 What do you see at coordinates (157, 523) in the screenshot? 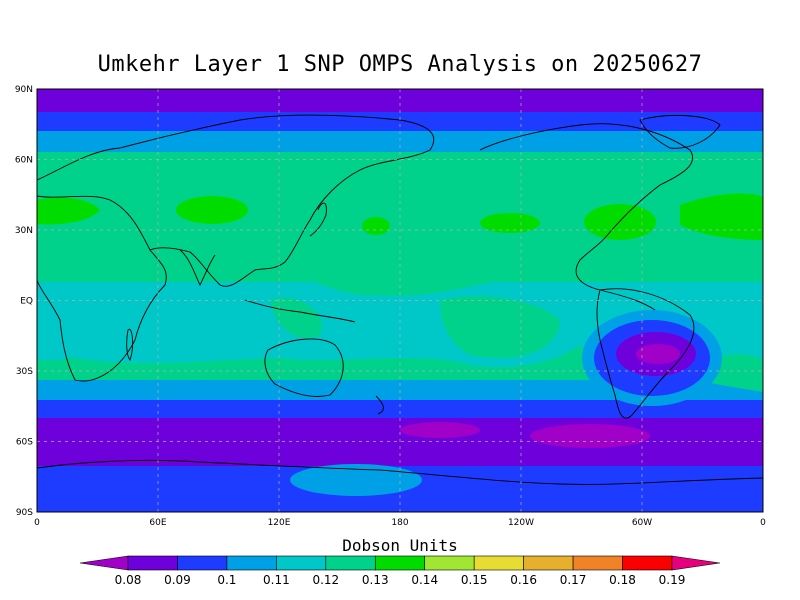
I see `lon-label: 60E` at bounding box center [157, 523].